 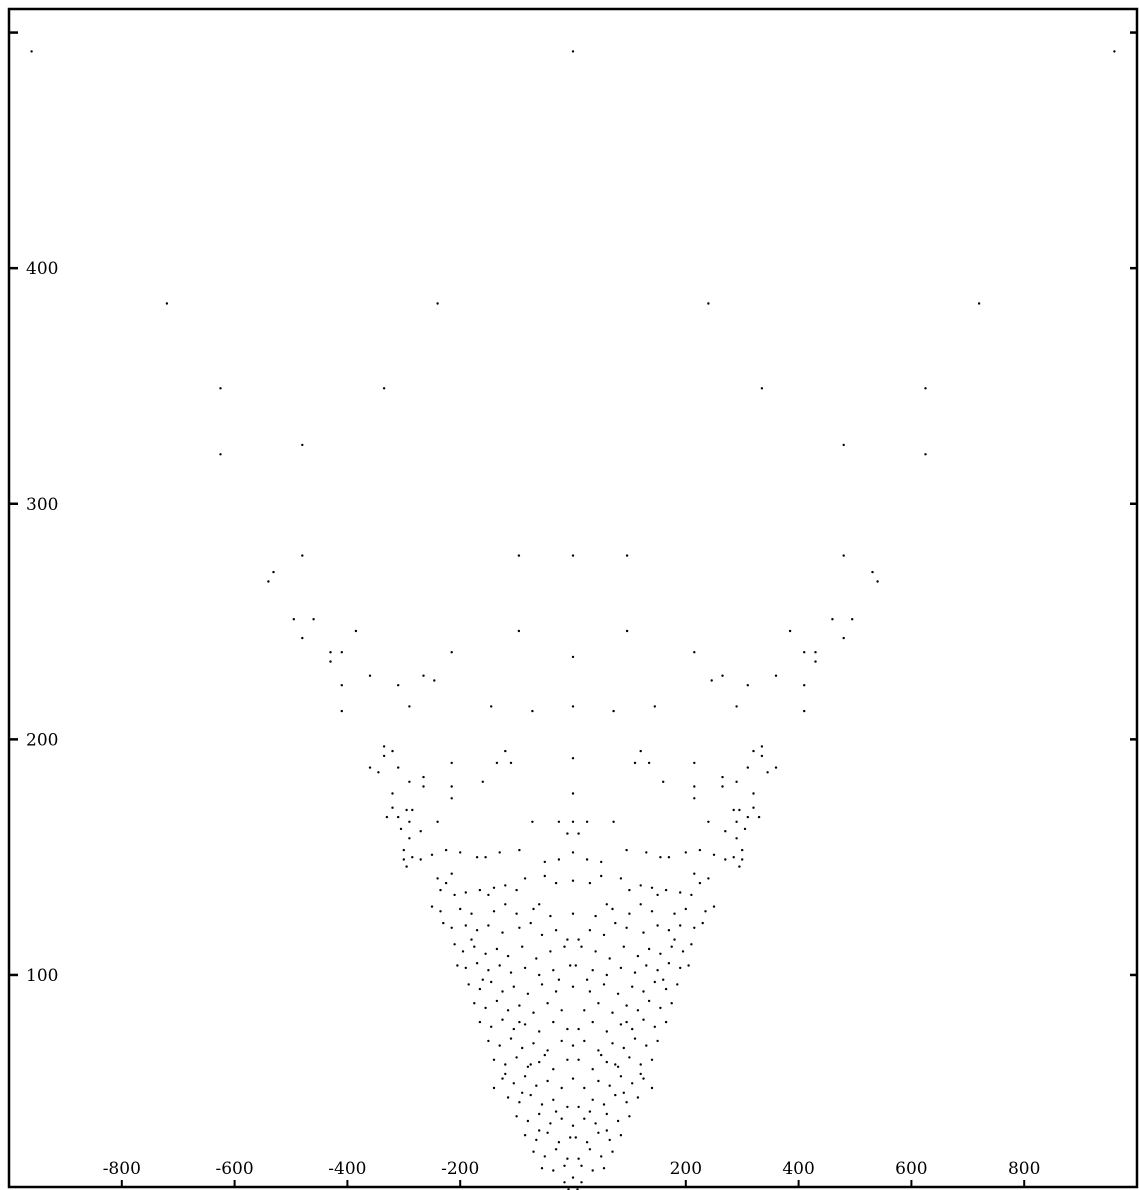 What do you see at coordinates (460, 1169) in the screenshot?
I see `x-tick-label: -200` at bounding box center [460, 1169].